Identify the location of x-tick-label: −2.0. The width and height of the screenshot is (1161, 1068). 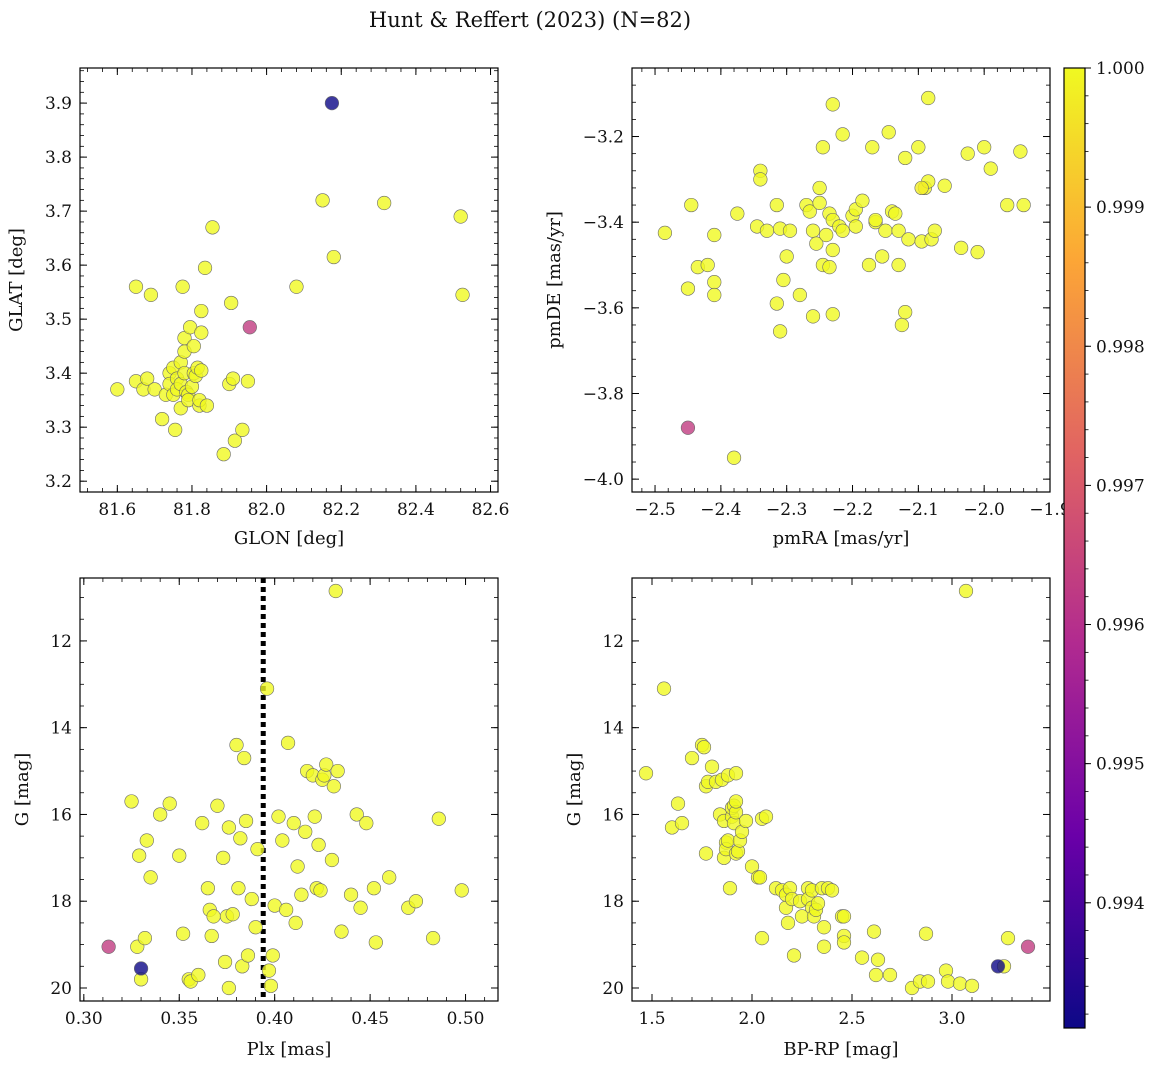
(984, 510).